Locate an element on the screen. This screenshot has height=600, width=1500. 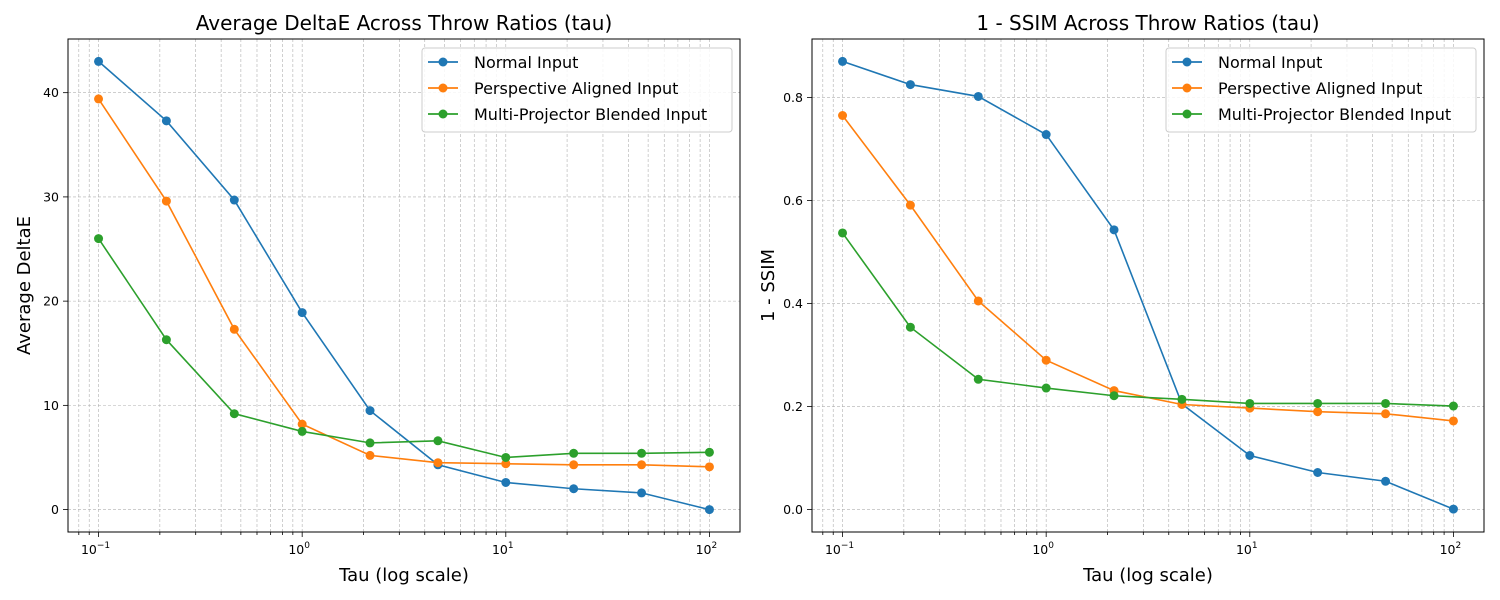
y-axis-label: Average DeltaE is located at coordinates (24, 285).